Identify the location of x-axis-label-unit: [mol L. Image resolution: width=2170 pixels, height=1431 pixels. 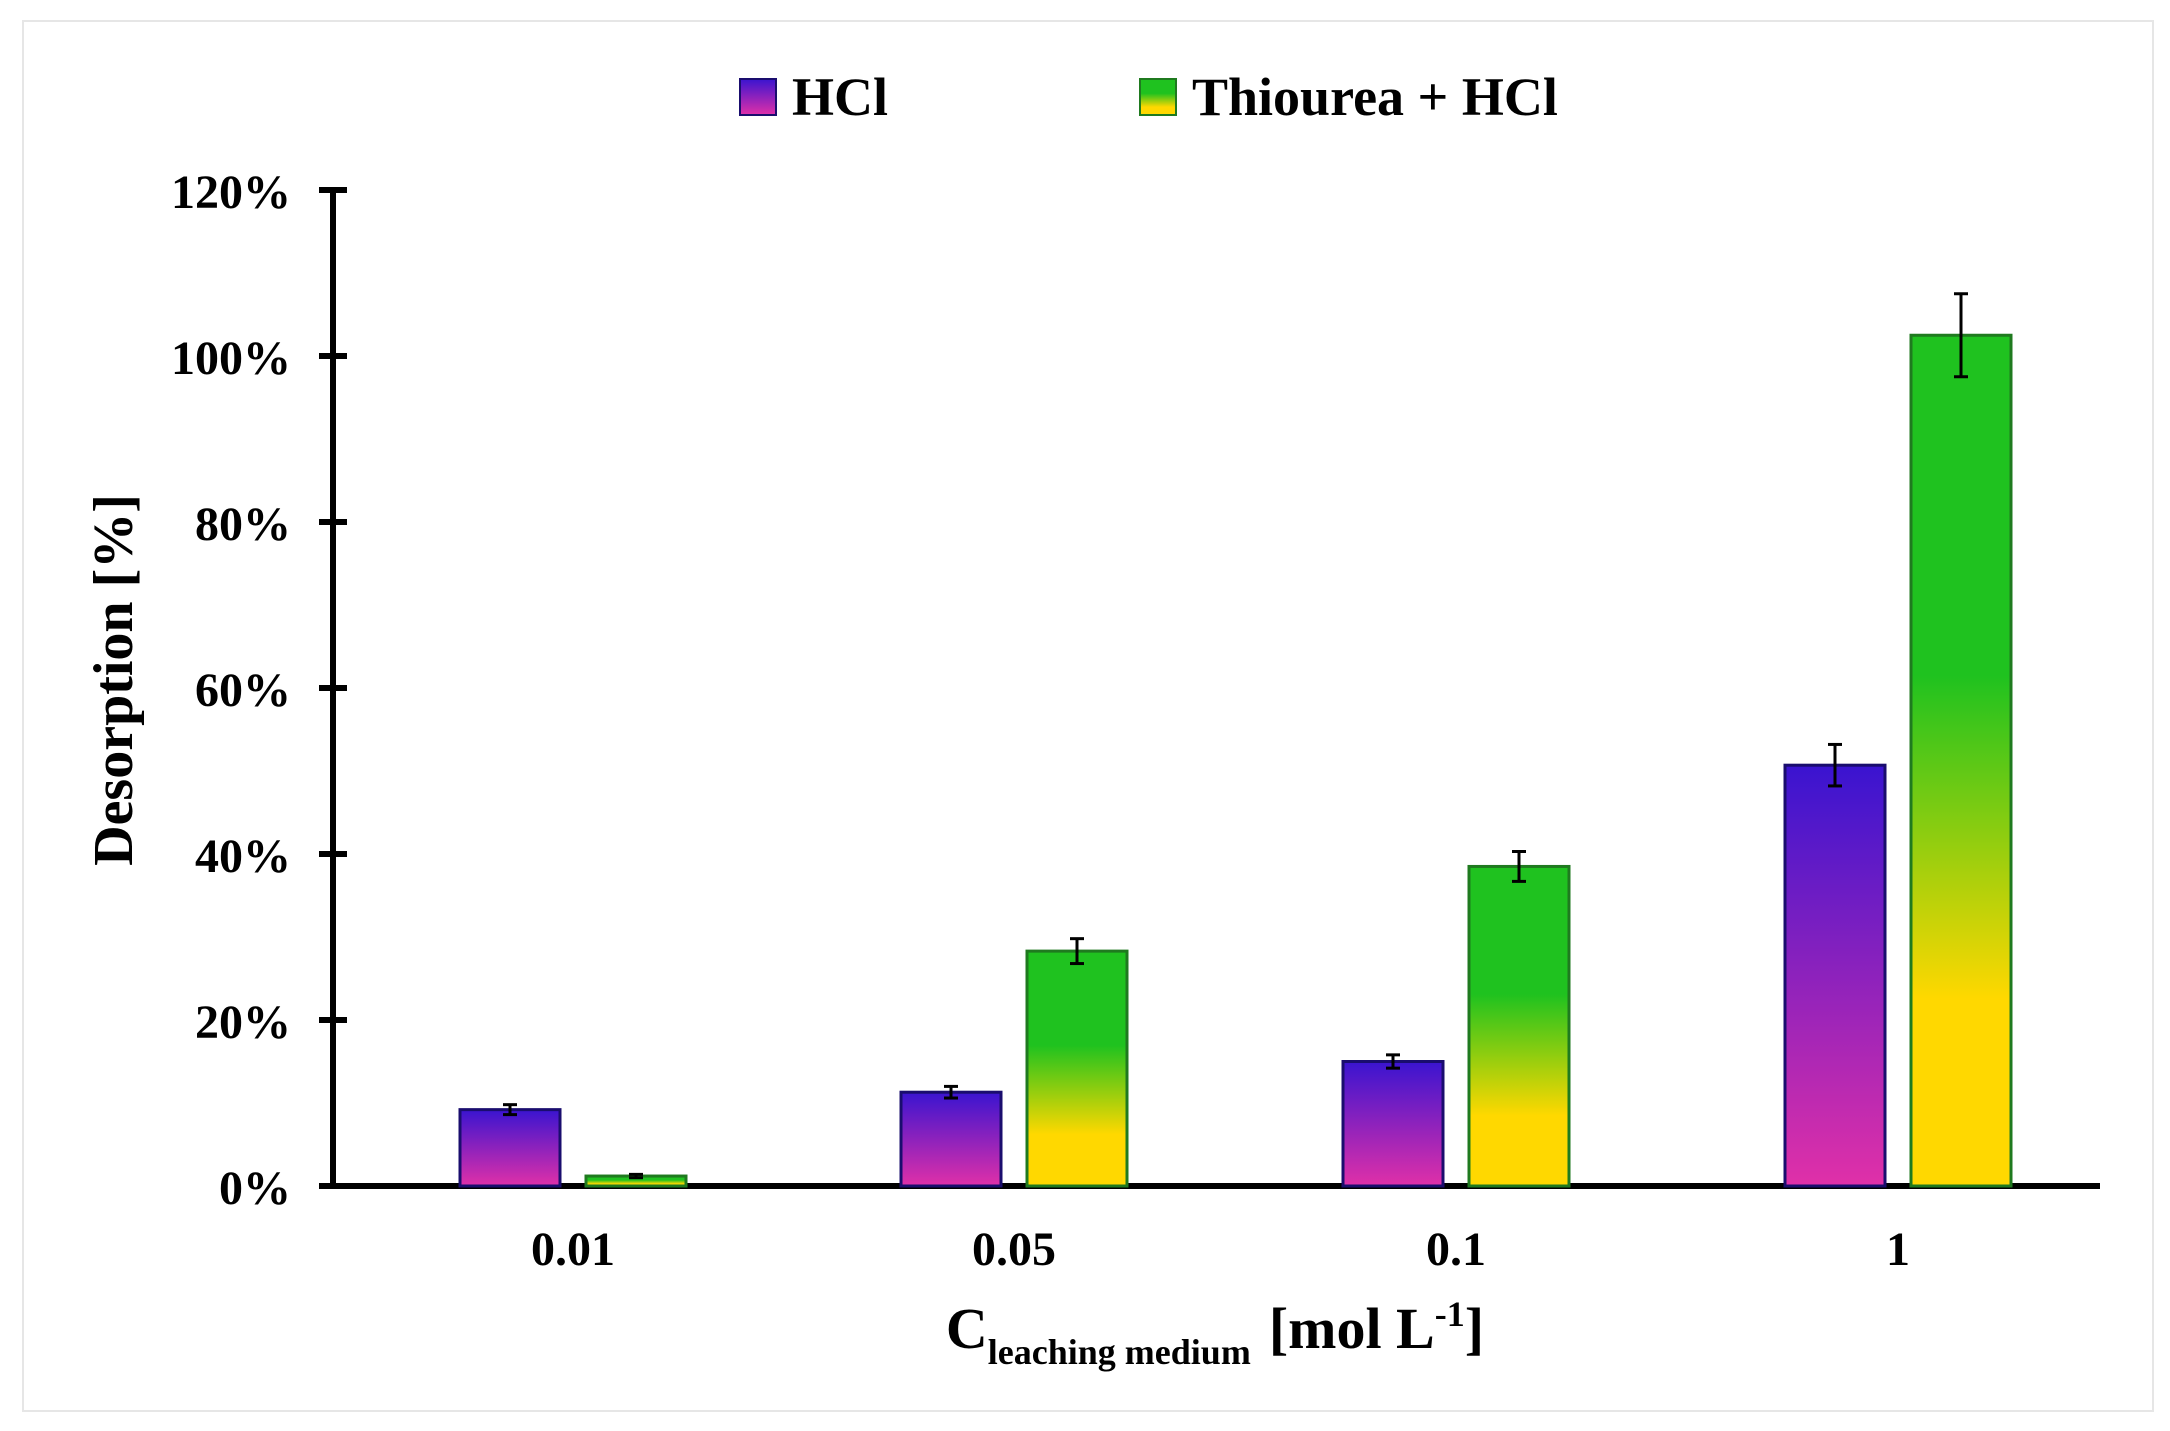
(1352, 1328).